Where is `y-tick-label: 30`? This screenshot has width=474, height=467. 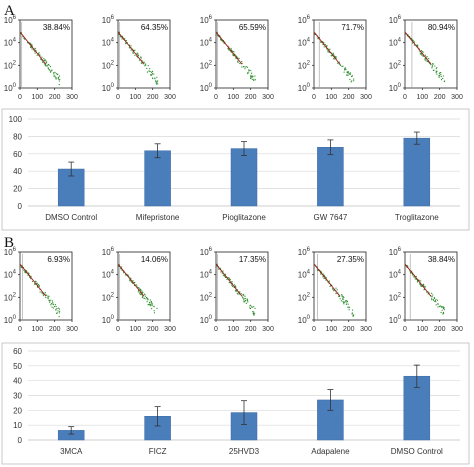
y-tick-label: 30 is located at coordinates (17, 396).